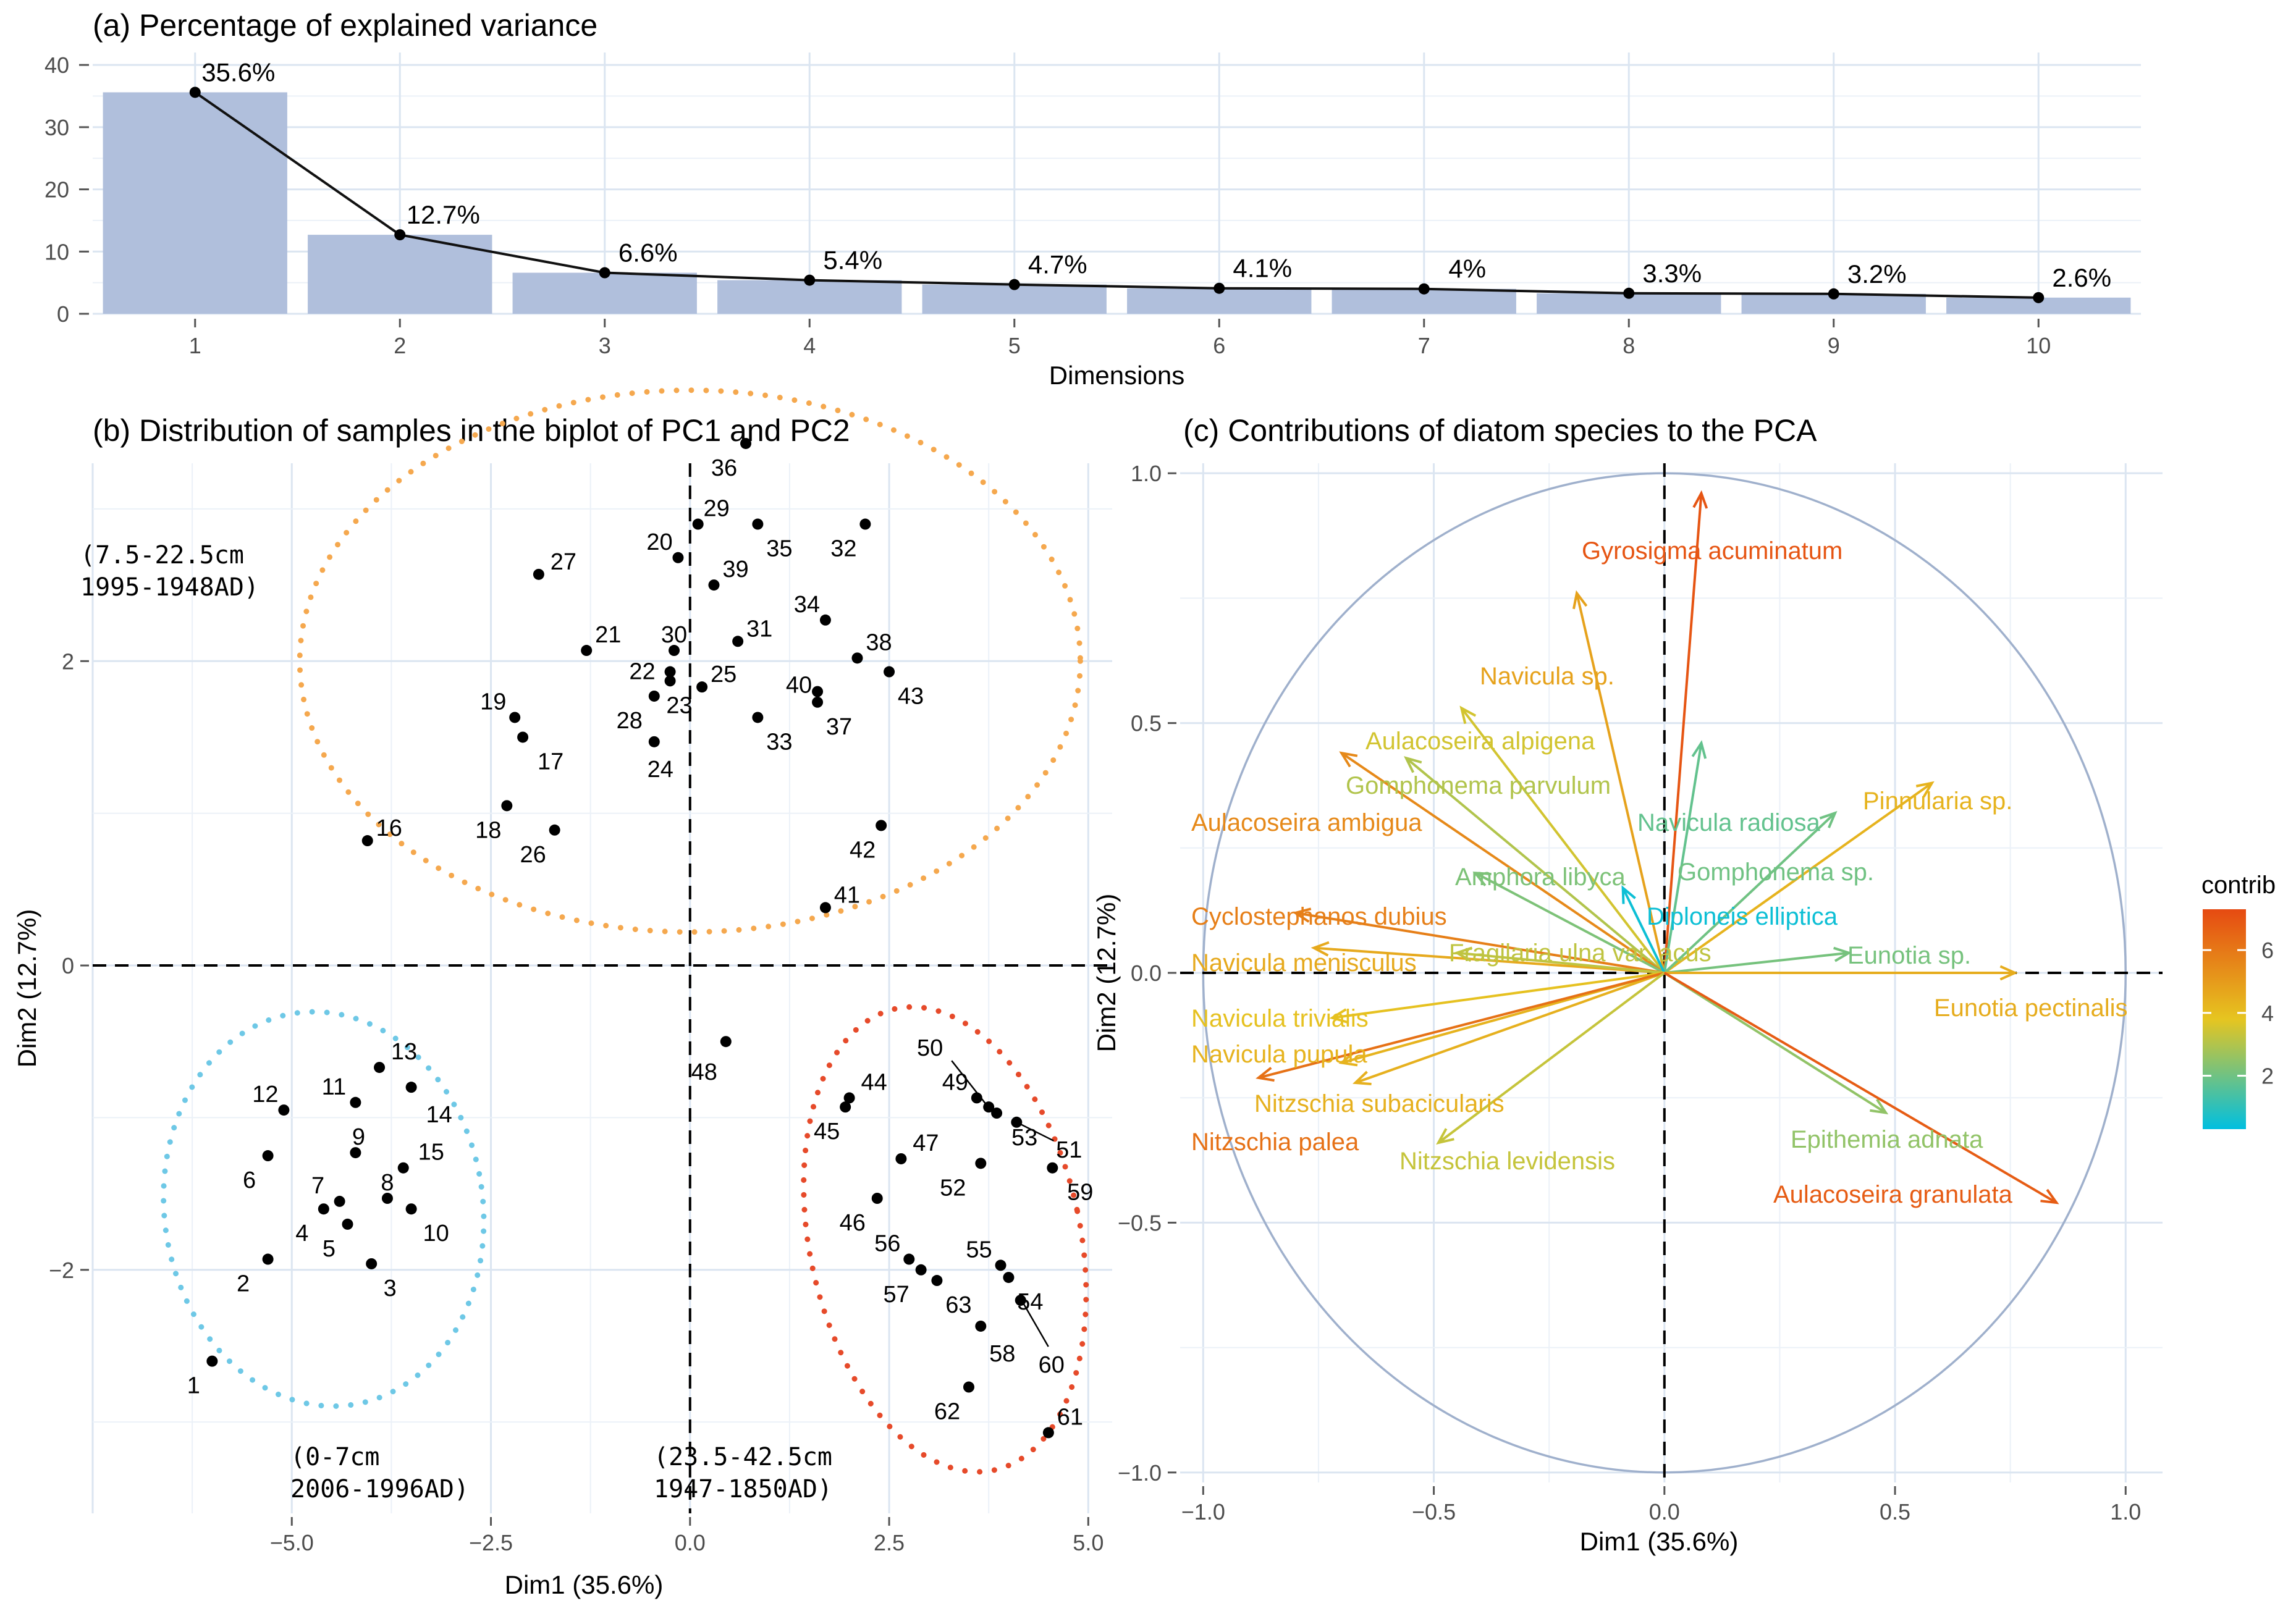  Describe the element at coordinates (1547, 676) in the screenshot. I see `species-label: Navicula sp.` at that location.